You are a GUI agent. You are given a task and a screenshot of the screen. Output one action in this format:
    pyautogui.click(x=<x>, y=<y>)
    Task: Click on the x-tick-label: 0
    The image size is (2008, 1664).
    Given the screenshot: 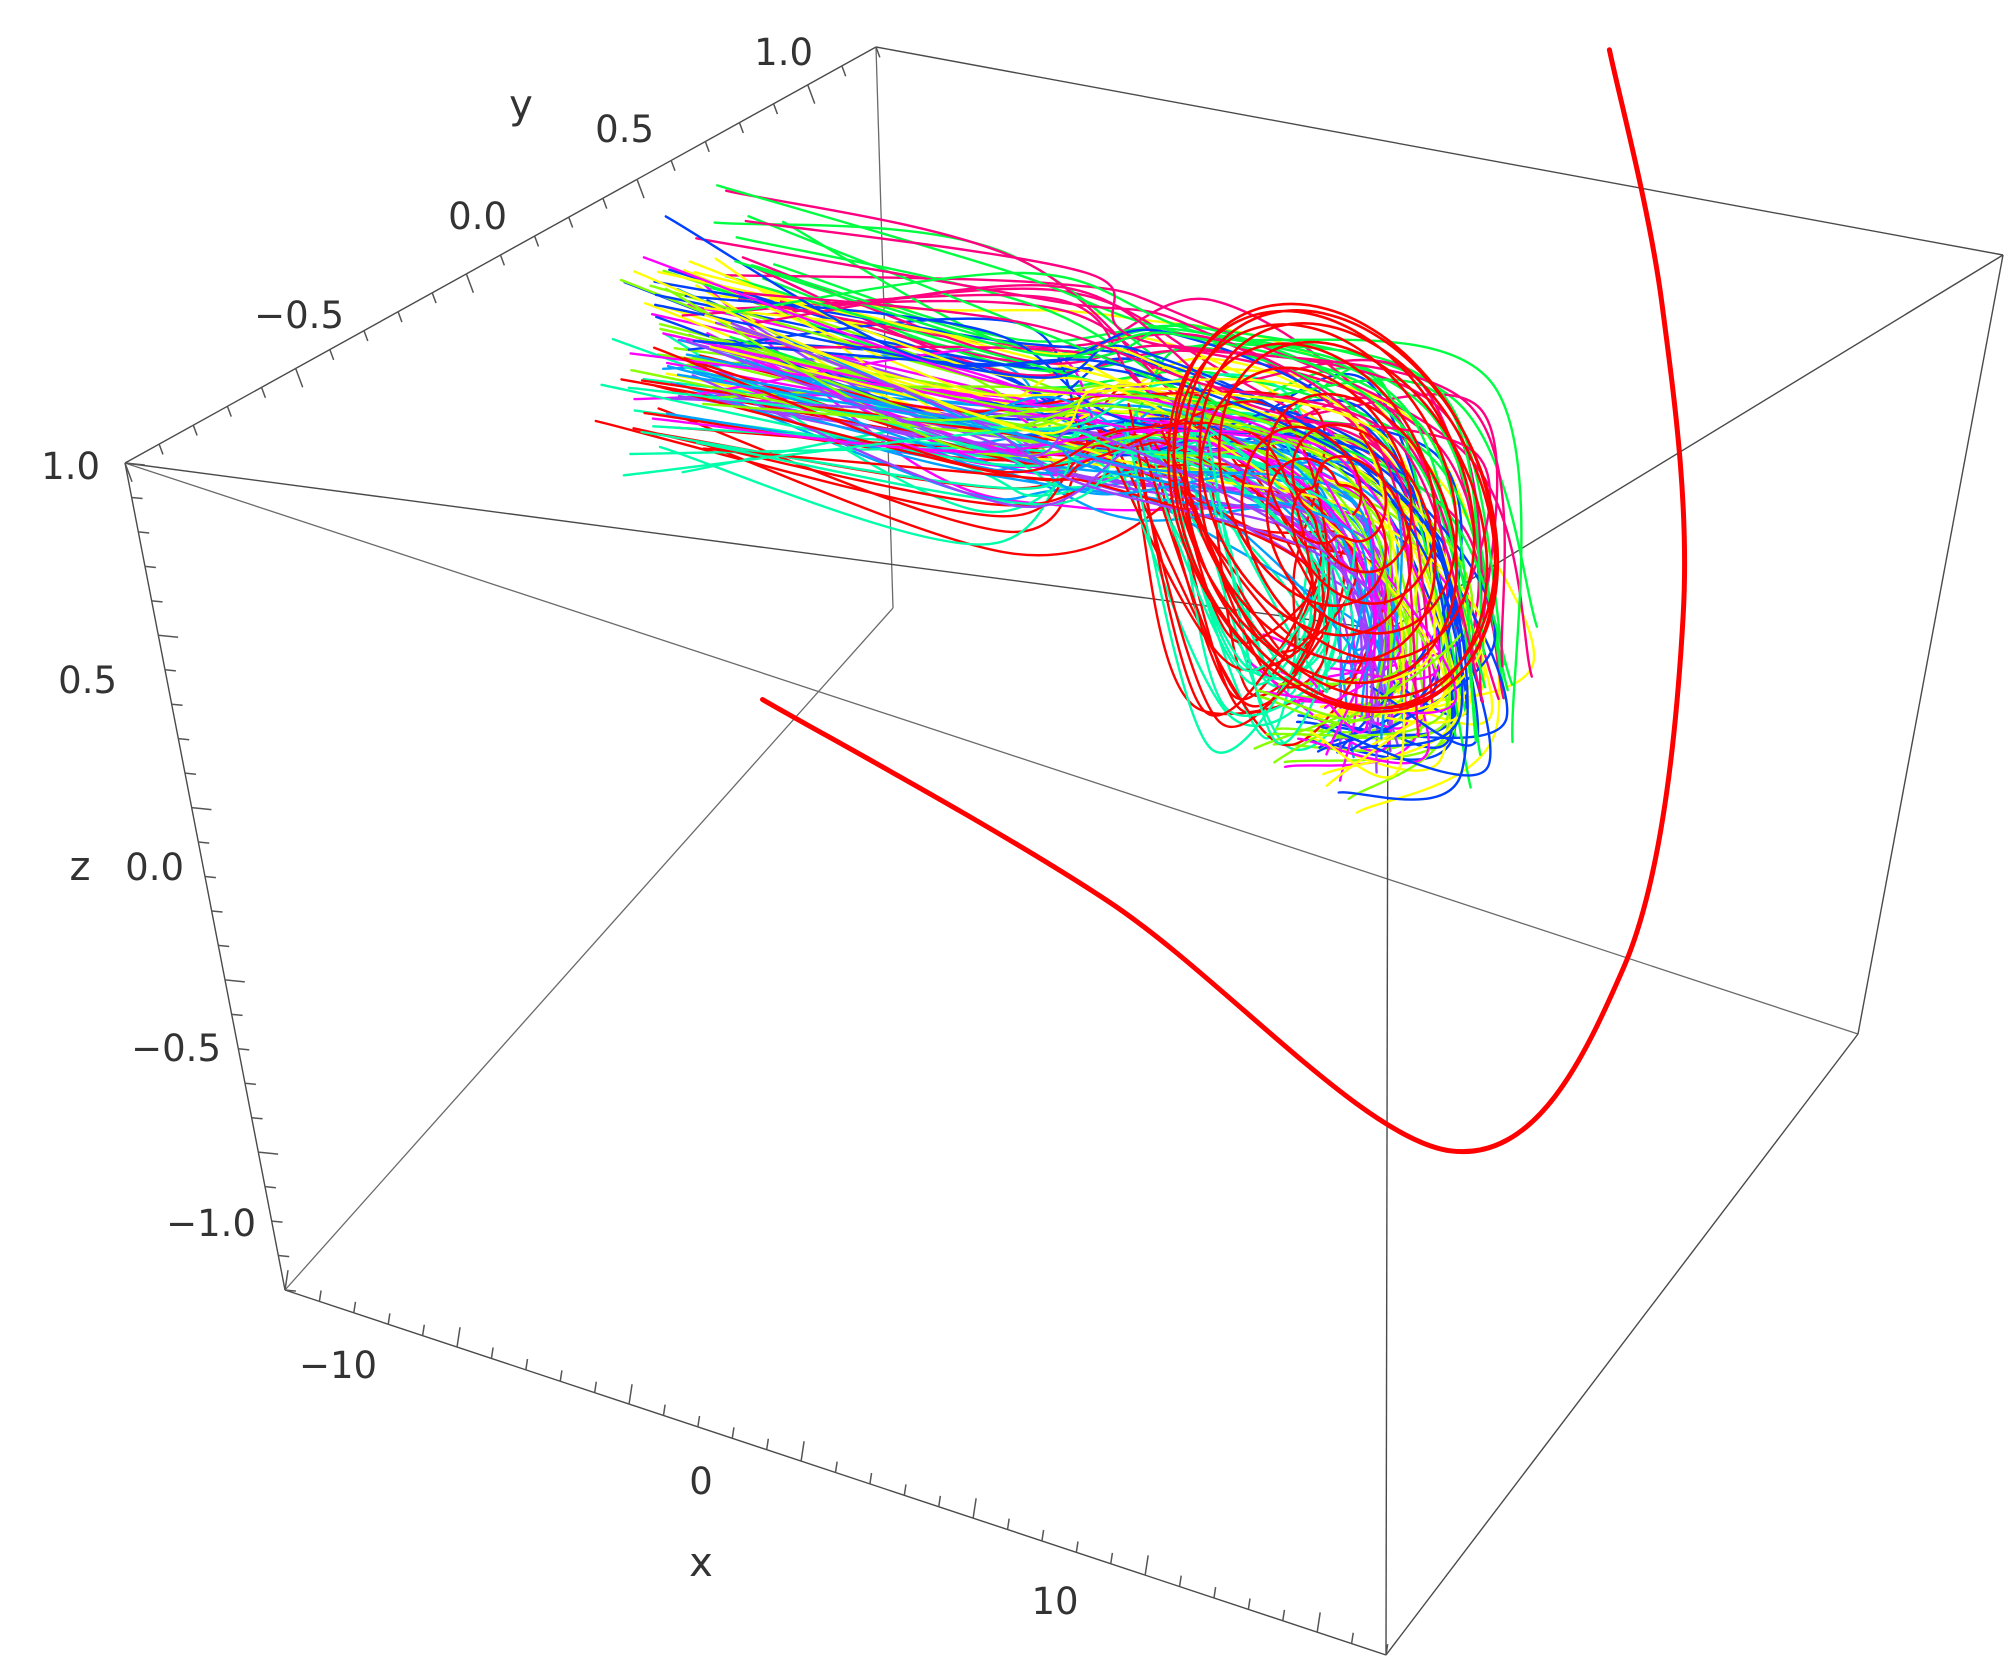 What is the action you would take?
    pyautogui.click(x=701, y=1481)
    